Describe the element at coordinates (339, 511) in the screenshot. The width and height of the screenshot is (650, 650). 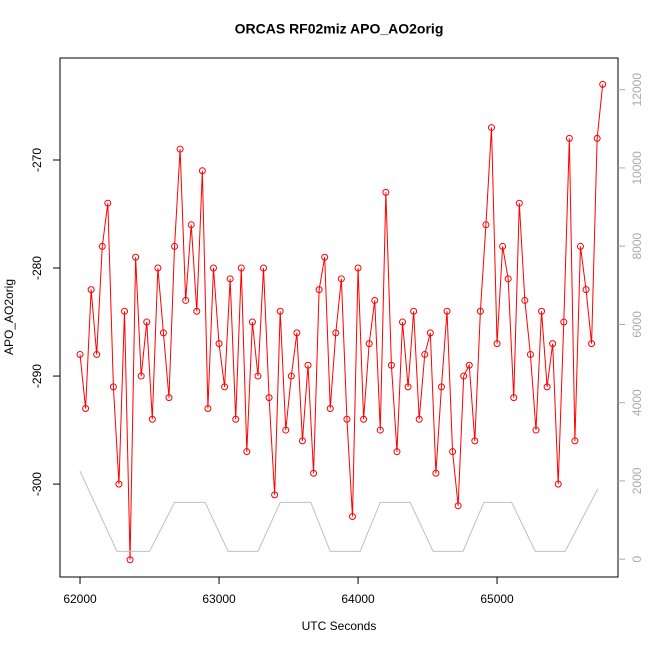
I see `series-line` at that location.